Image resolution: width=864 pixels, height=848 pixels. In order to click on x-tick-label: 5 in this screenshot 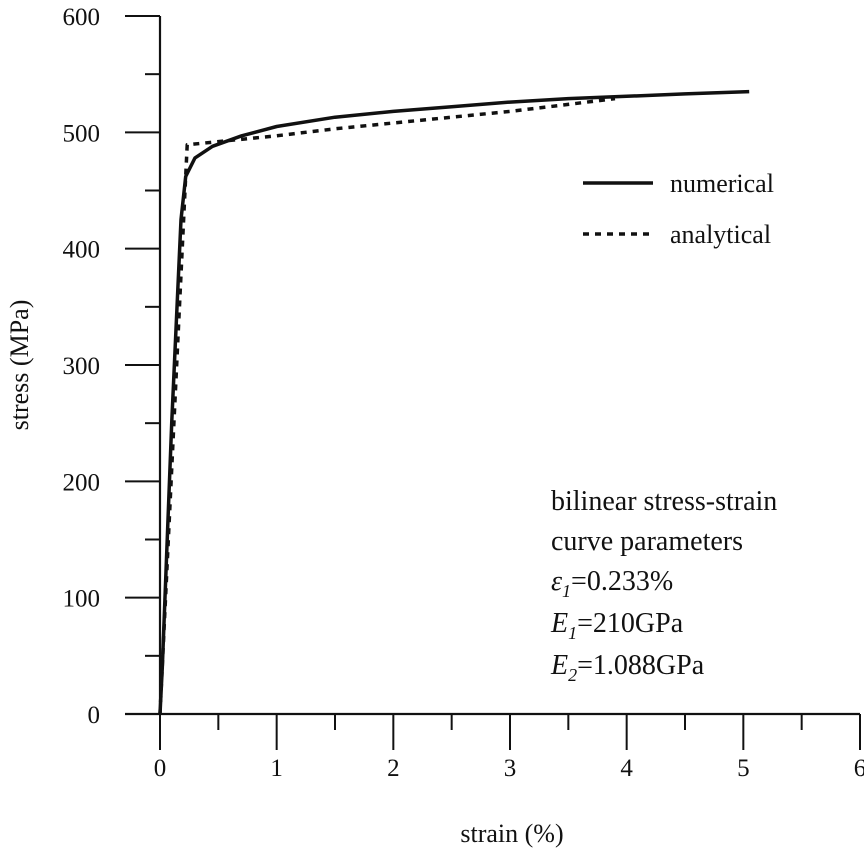, I will do `click(743, 768)`.